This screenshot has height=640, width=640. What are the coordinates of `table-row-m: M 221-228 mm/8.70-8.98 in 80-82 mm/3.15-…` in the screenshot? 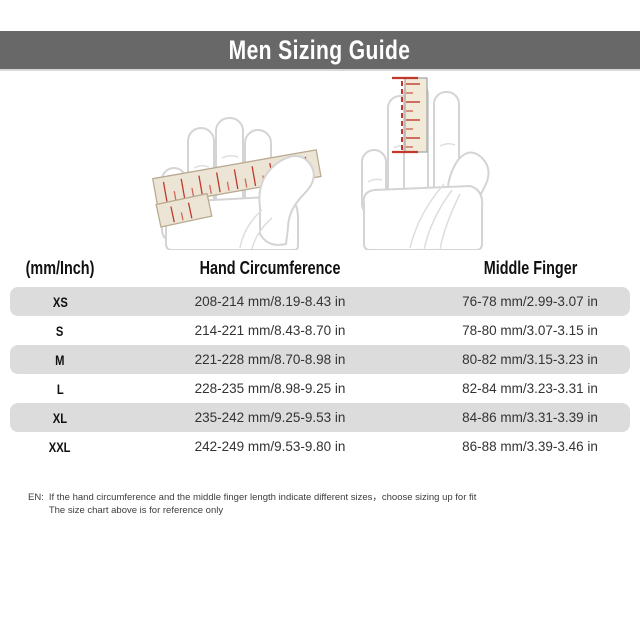 It's located at (320, 359).